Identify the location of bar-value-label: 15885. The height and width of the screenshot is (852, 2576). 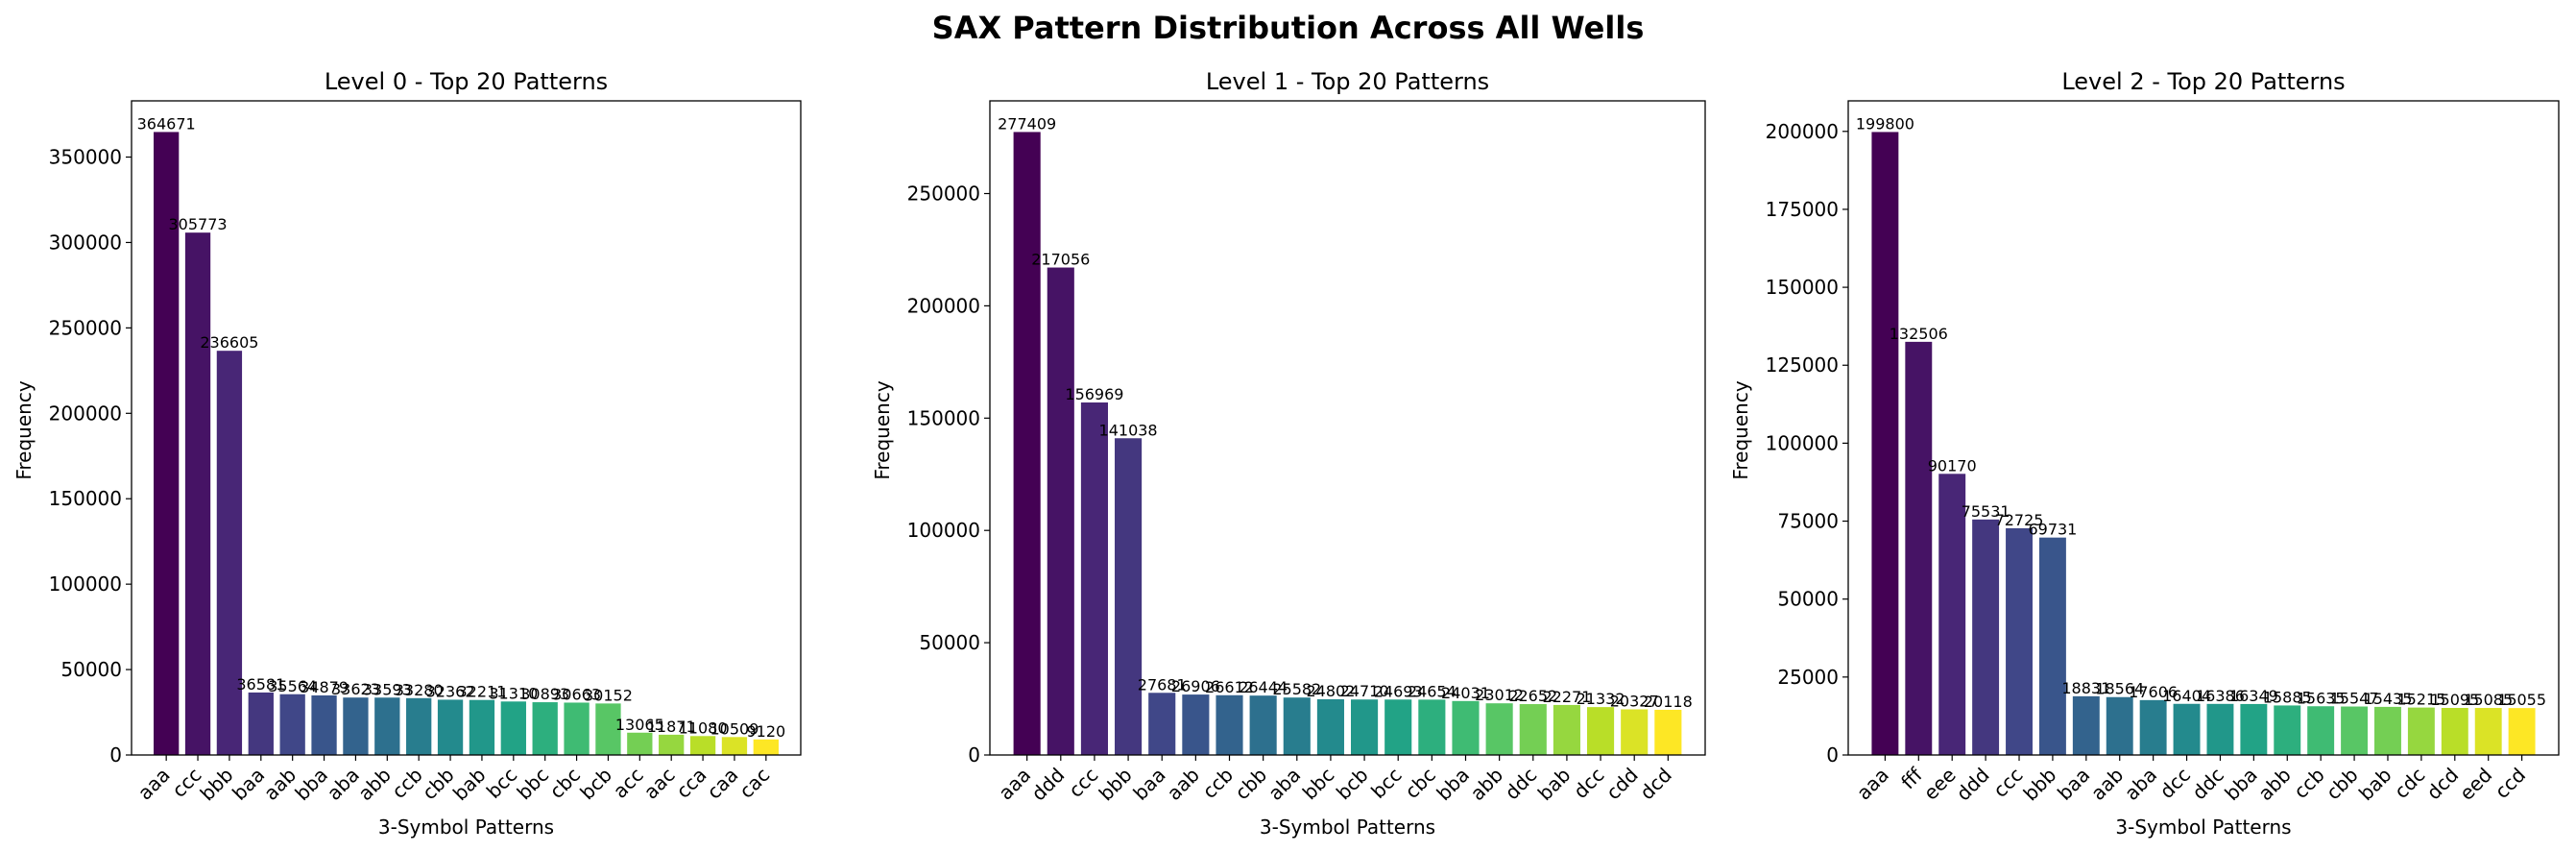
(2287, 697).